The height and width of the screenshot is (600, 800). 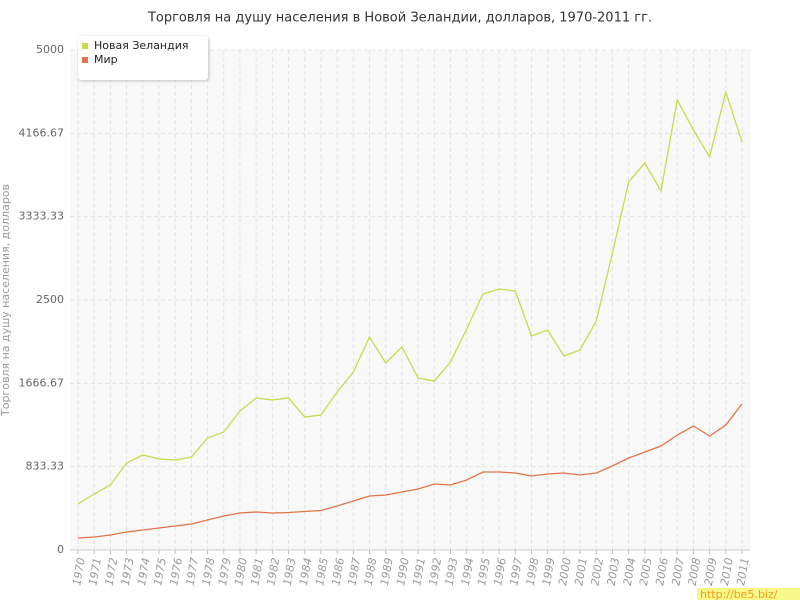 What do you see at coordinates (257, 572) in the screenshot?
I see `x-tick-label: 1981` at bounding box center [257, 572].